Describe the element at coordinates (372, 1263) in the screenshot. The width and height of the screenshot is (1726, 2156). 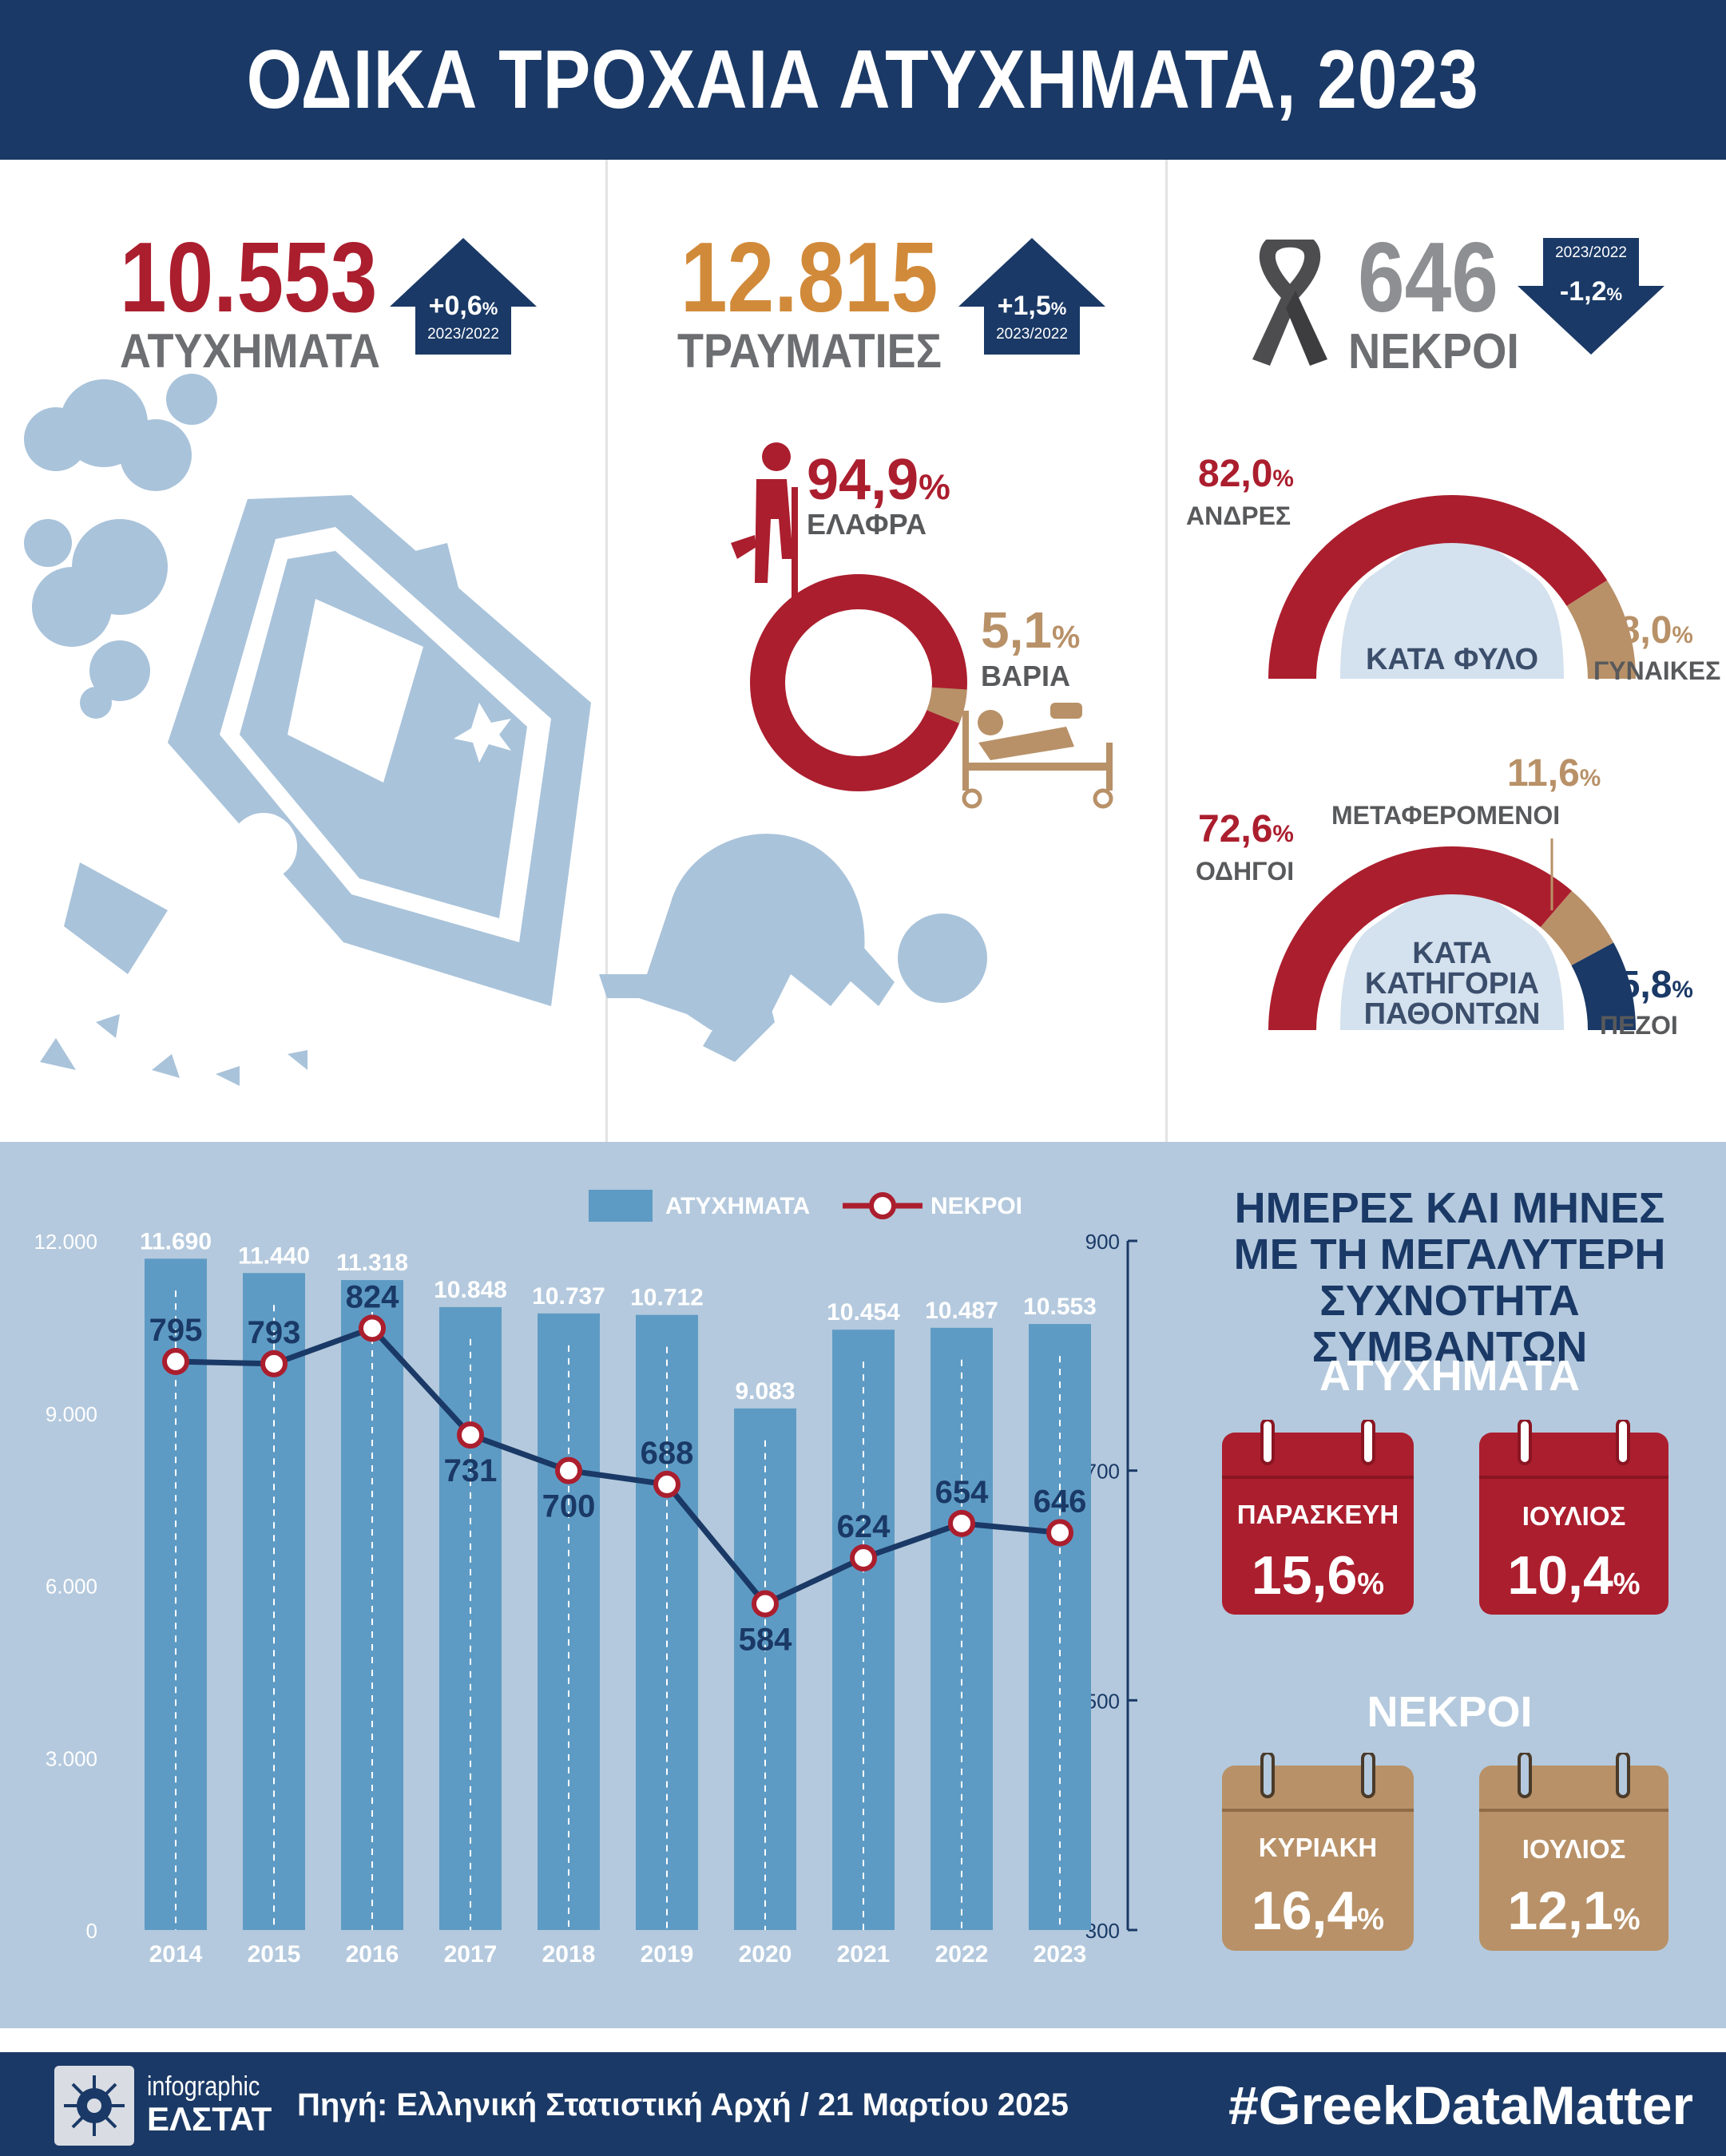
I see `bar-value-label: 11.318` at that location.